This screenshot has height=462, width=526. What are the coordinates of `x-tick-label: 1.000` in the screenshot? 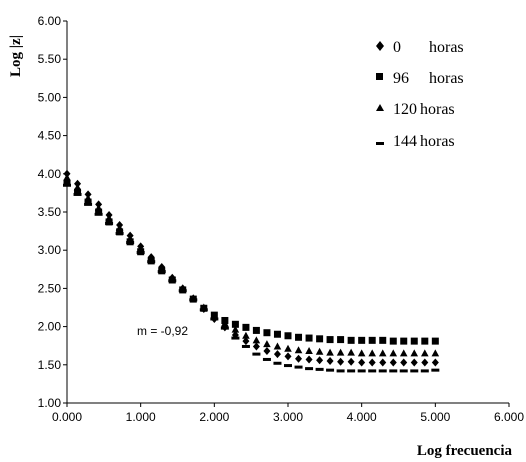 It's located at (141, 417).